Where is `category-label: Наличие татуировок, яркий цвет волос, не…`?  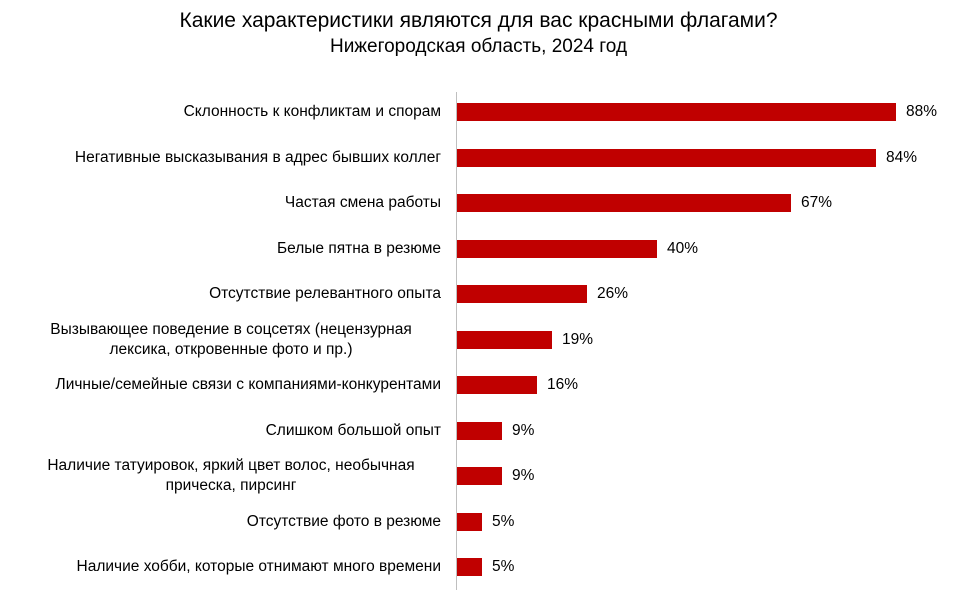 category-label: Наличие татуировок, яркий цвет волос, не… is located at coordinates (231, 475).